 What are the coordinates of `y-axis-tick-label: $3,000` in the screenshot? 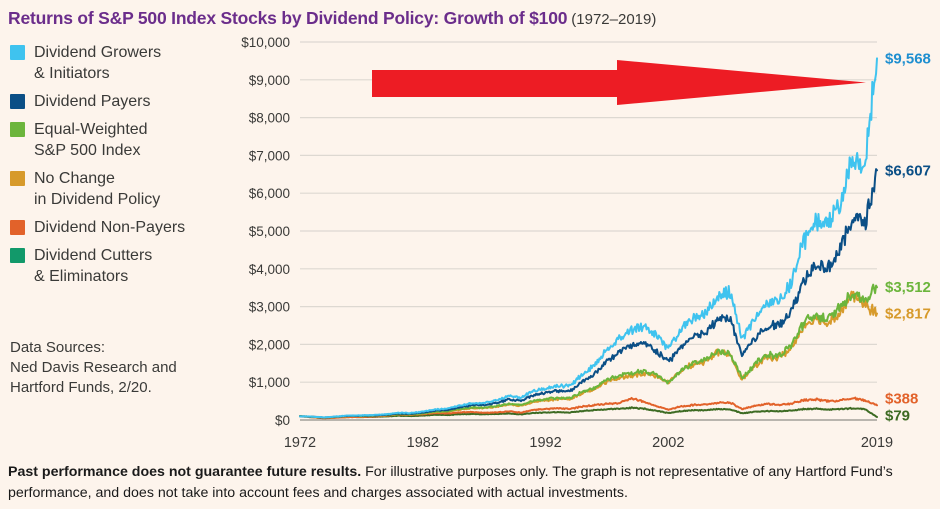 It's located at (269, 307).